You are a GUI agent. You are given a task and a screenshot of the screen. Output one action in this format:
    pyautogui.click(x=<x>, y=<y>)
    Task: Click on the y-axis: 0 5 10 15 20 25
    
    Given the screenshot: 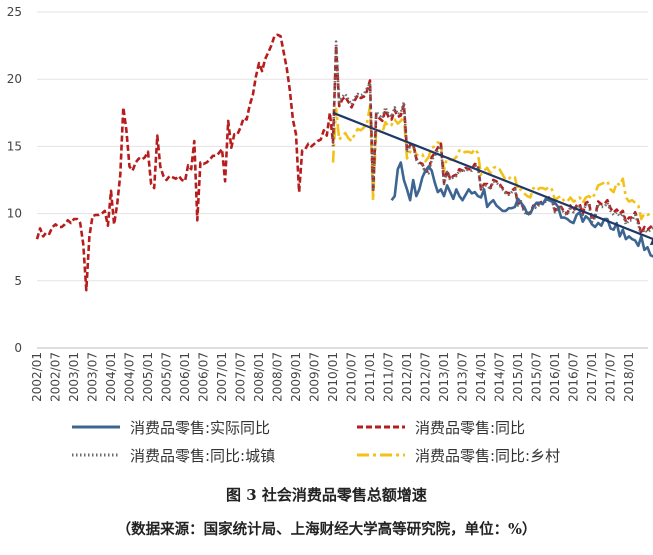 What is the action you would take?
    pyautogui.click(x=14, y=180)
    